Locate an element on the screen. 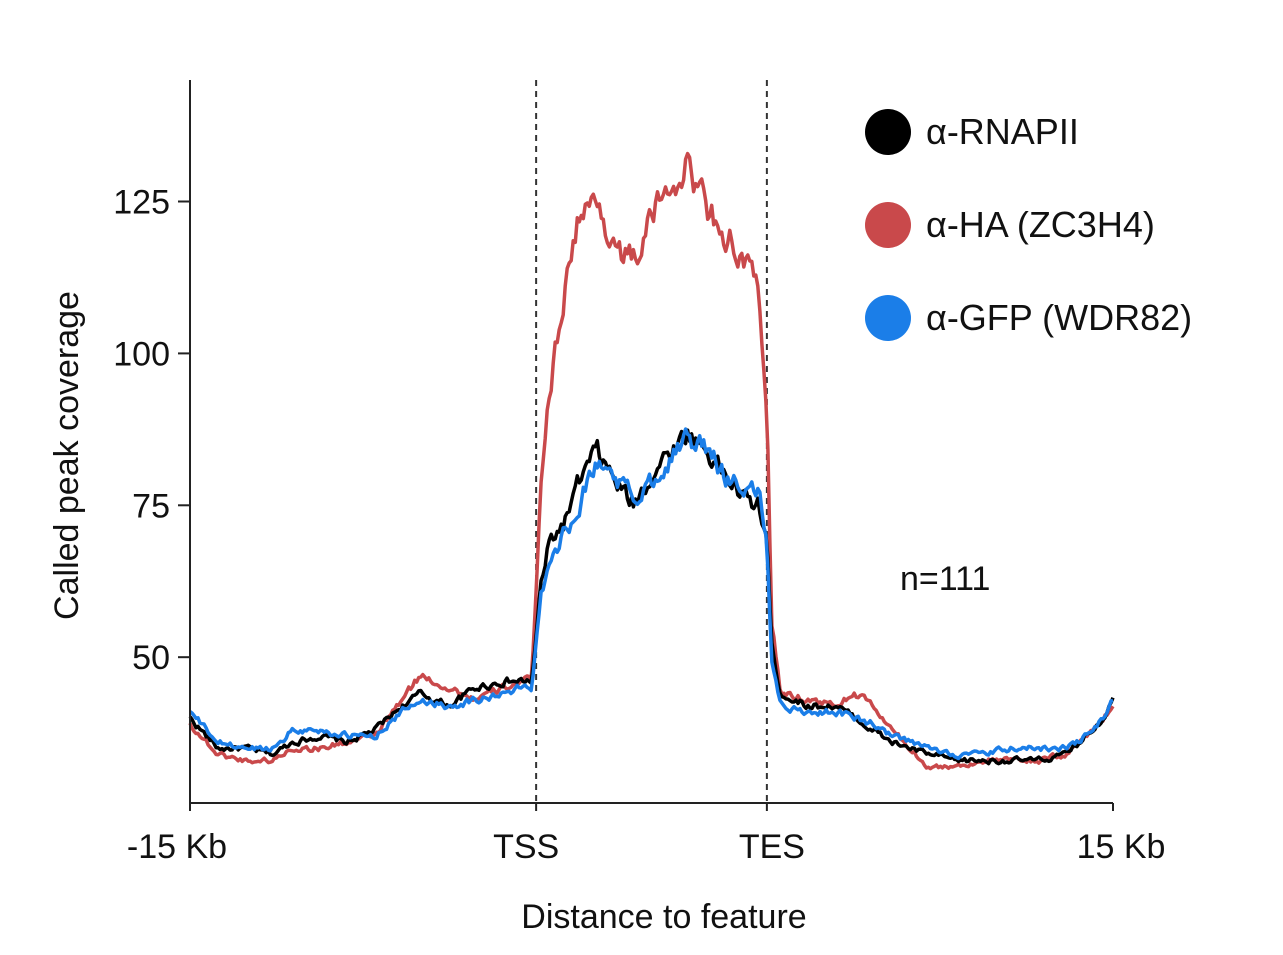 Image resolution: width=1283 pixels, height=955 pixels. legend: α-RNAPII α-HA (ZC3H4) α-GFP (WDR82) is located at coordinates (1028, 225).